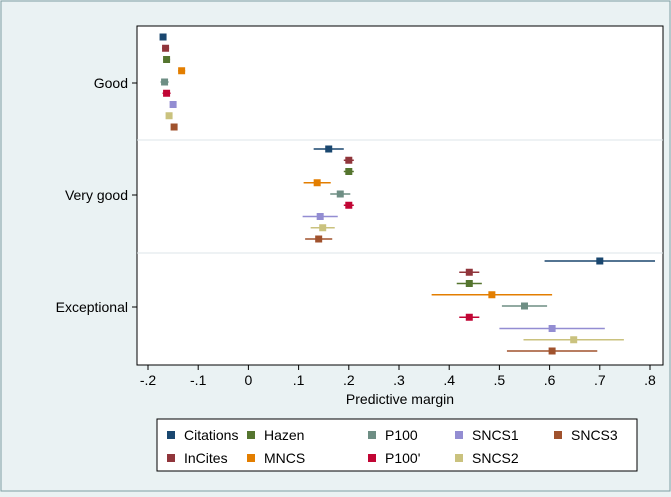  Describe the element at coordinates (284, 458) in the screenshot. I see `legend-label: MNCS` at that location.